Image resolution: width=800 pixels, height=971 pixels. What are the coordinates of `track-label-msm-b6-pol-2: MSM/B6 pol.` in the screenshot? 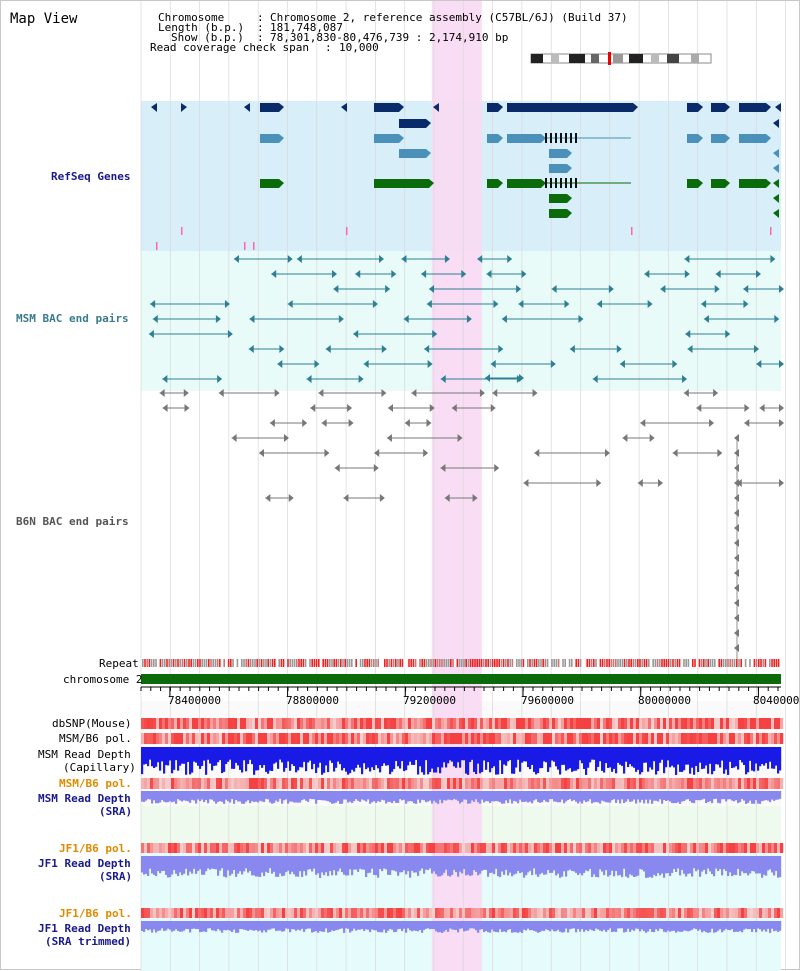 It's located at (95, 783).